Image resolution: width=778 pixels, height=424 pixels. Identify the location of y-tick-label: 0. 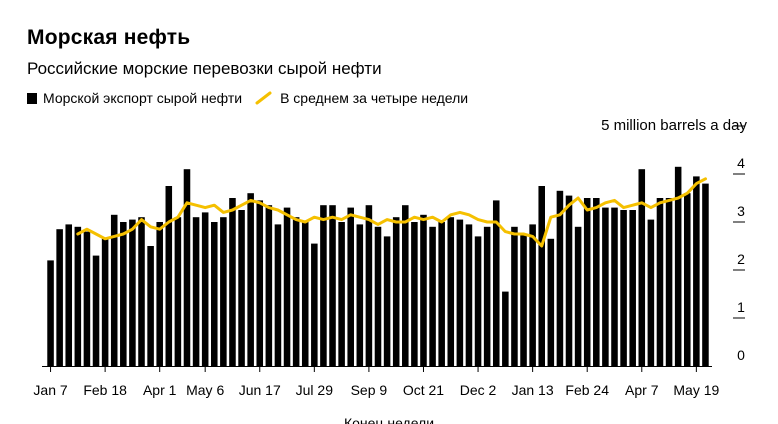
(741, 355).